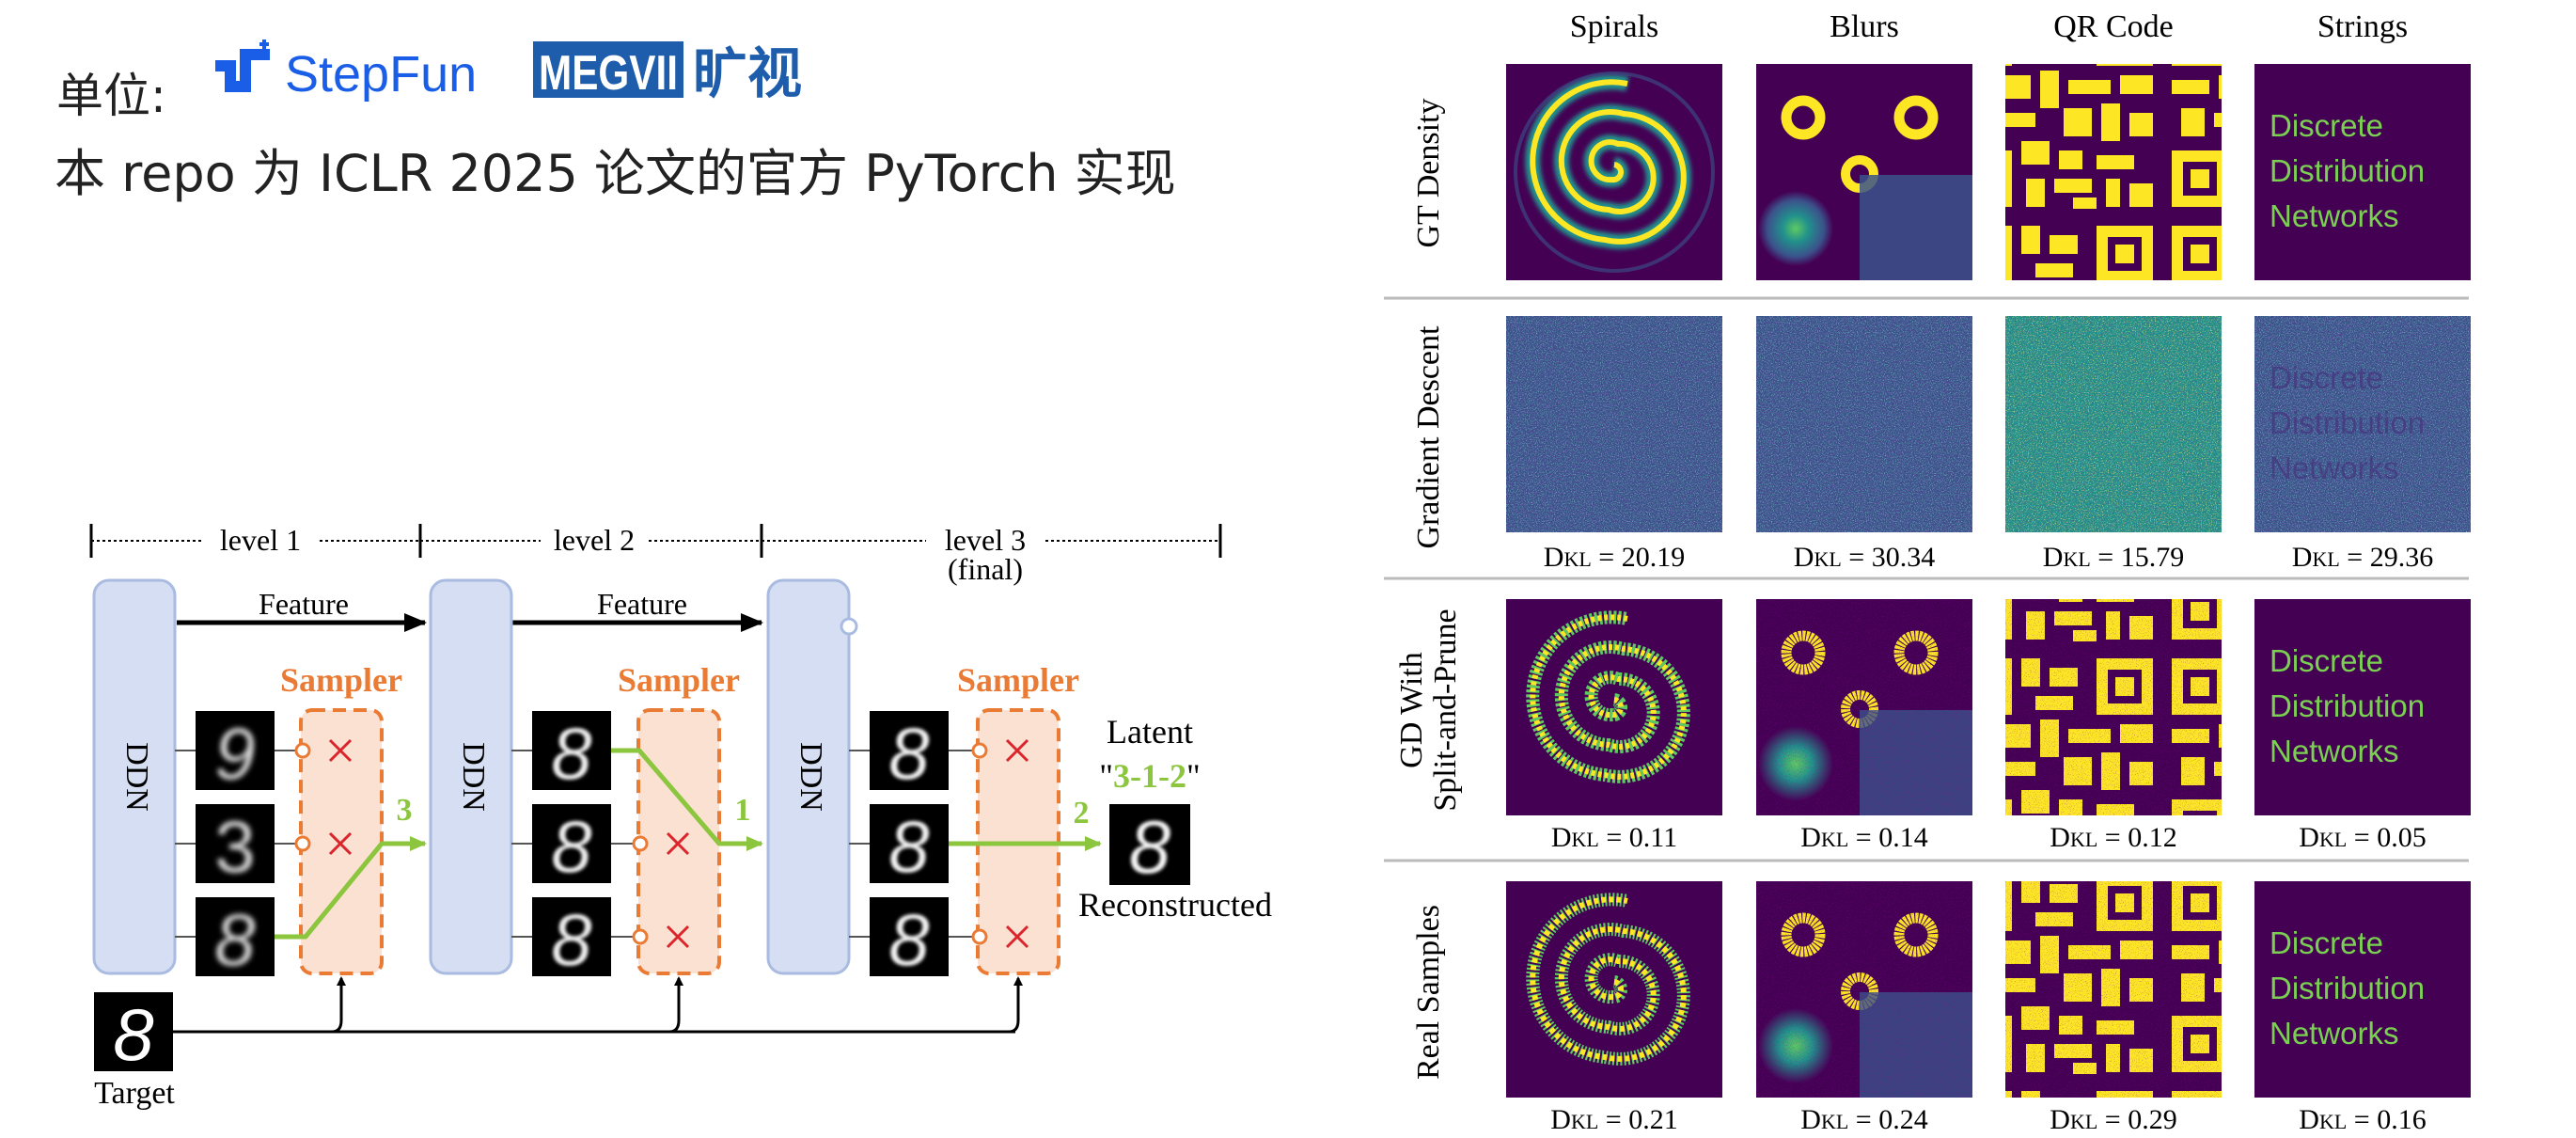 This screenshot has width=2576, height=1138. What do you see at coordinates (1864, 707) in the screenshot?
I see `cell-sp-blurs` at bounding box center [1864, 707].